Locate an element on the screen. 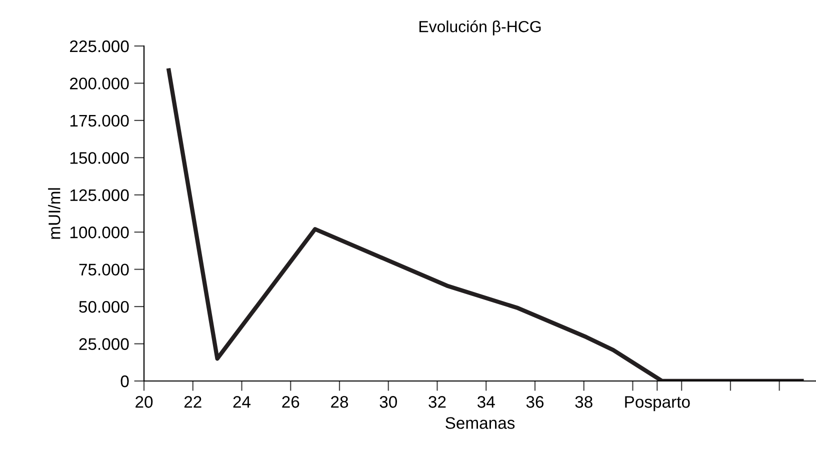  x-tick-label: 24 is located at coordinates (242, 402).